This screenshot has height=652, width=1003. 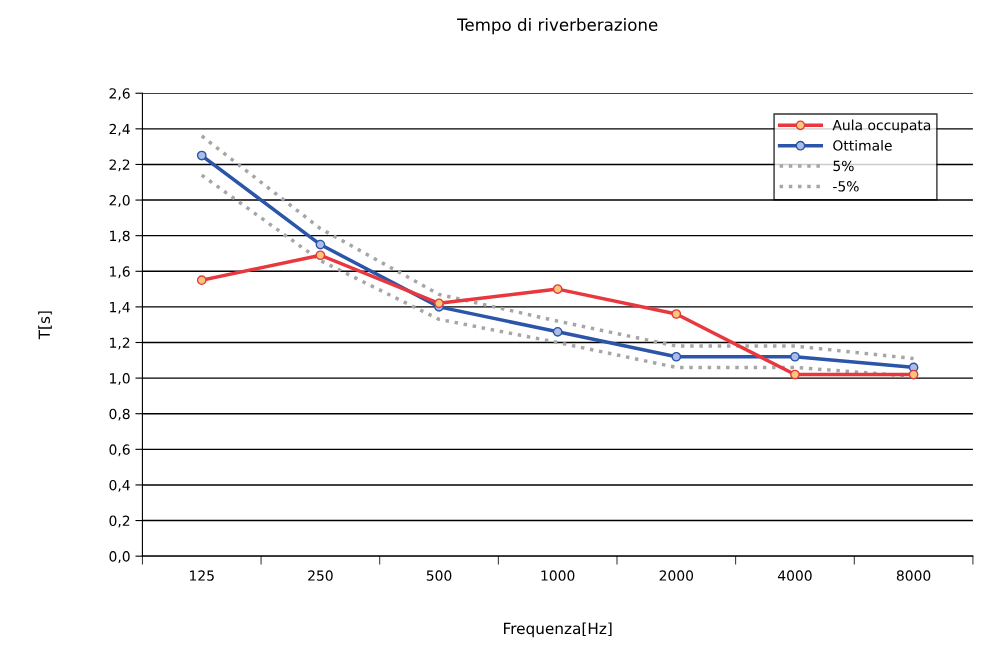 I want to click on x-tick-label: 125, so click(x=202, y=575).